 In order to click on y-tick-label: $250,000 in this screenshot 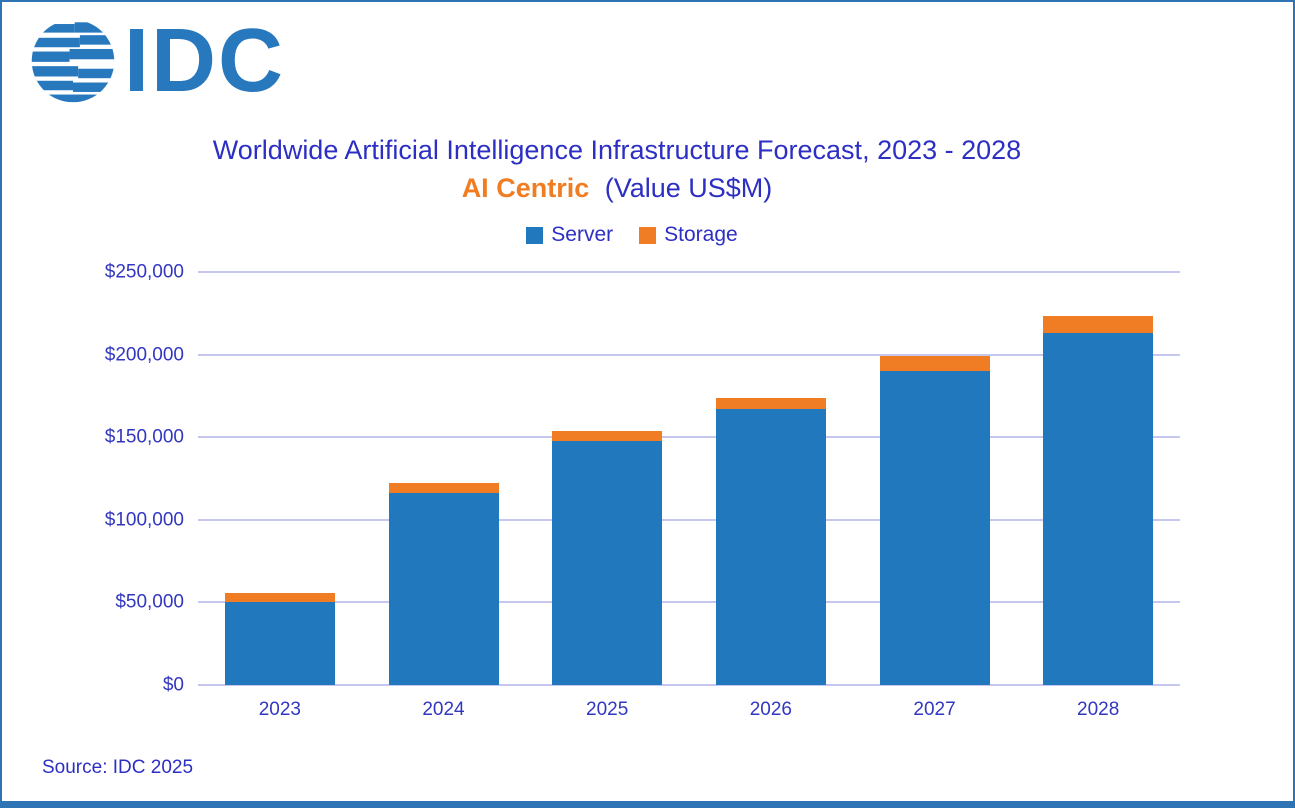, I will do `click(144, 272)`.